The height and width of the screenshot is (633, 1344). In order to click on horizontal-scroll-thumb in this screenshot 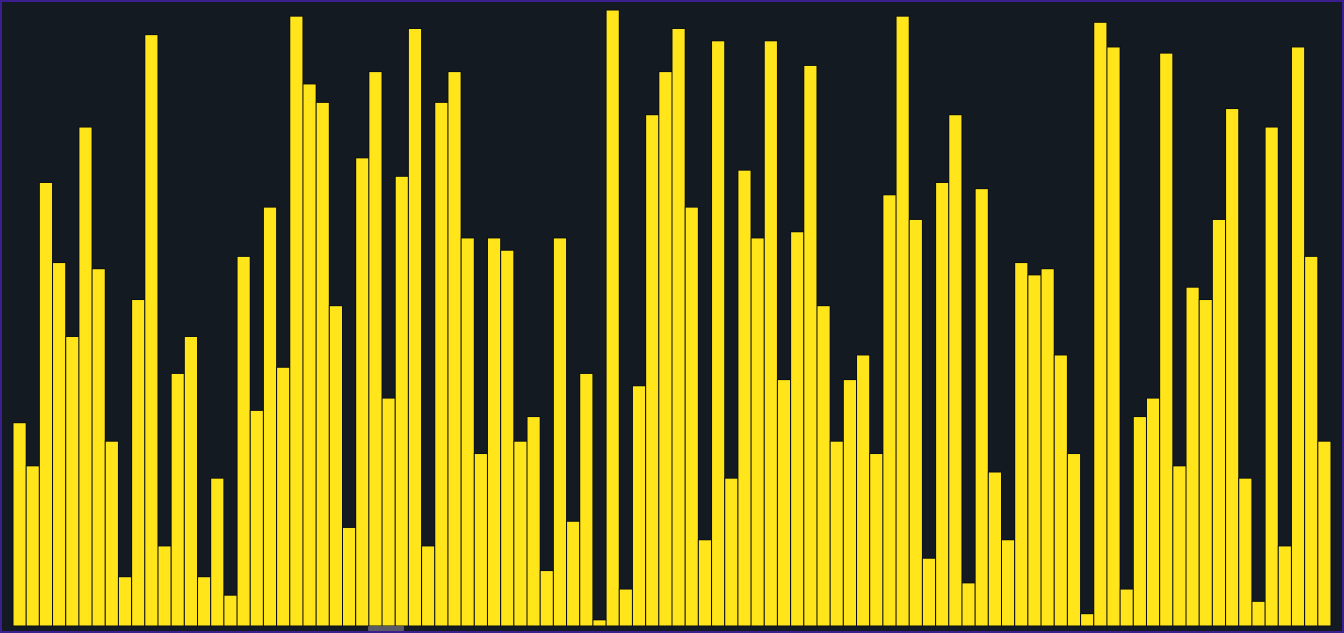, I will do `click(386, 628)`.